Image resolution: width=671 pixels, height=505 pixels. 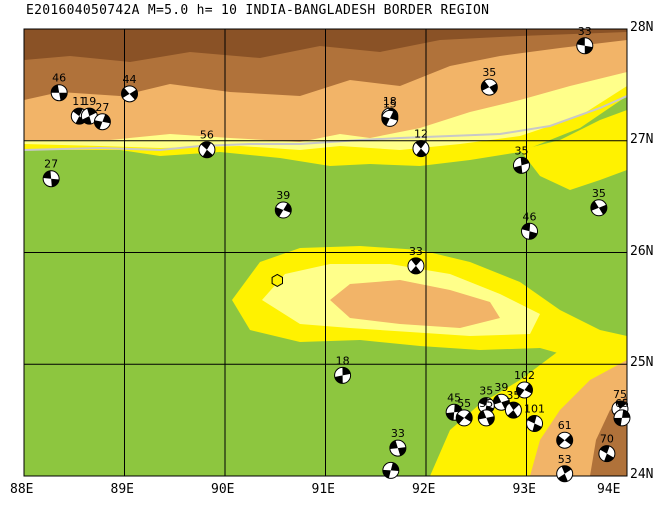 What do you see at coordinates (620, 394) in the screenshot?
I see `depth-label: 75` at bounding box center [620, 394].